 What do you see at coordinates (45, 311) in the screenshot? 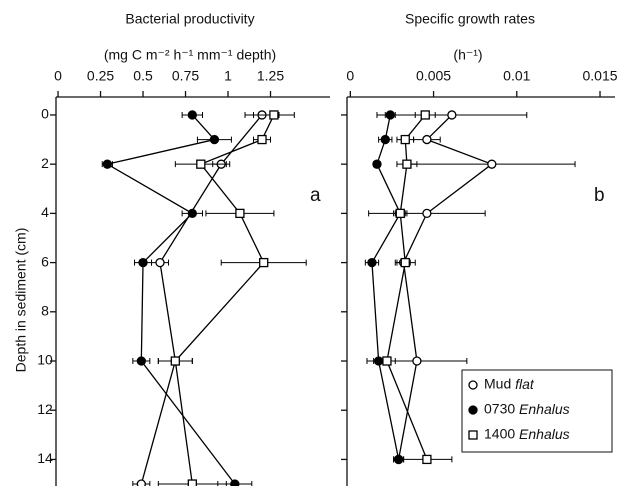
I see `y-tick-label: 8` at bounding box center [45, 311].